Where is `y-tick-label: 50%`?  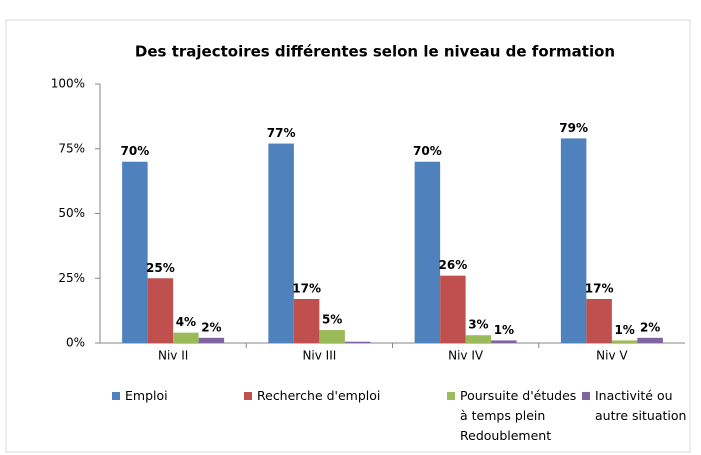 y-tick-label: 50% is located at coordinates (71, 213).